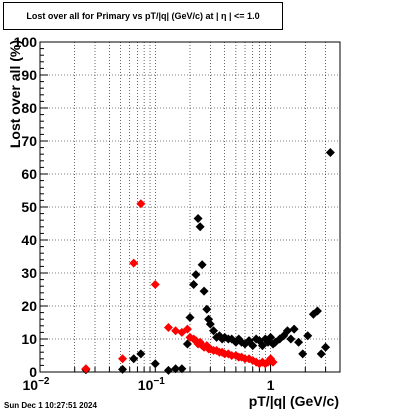 The image size is (400, 414). What do you see at coordinates (29, 339) in the screenshot?
I see `y-tick-label: 10` at bounding box center [29, 339].